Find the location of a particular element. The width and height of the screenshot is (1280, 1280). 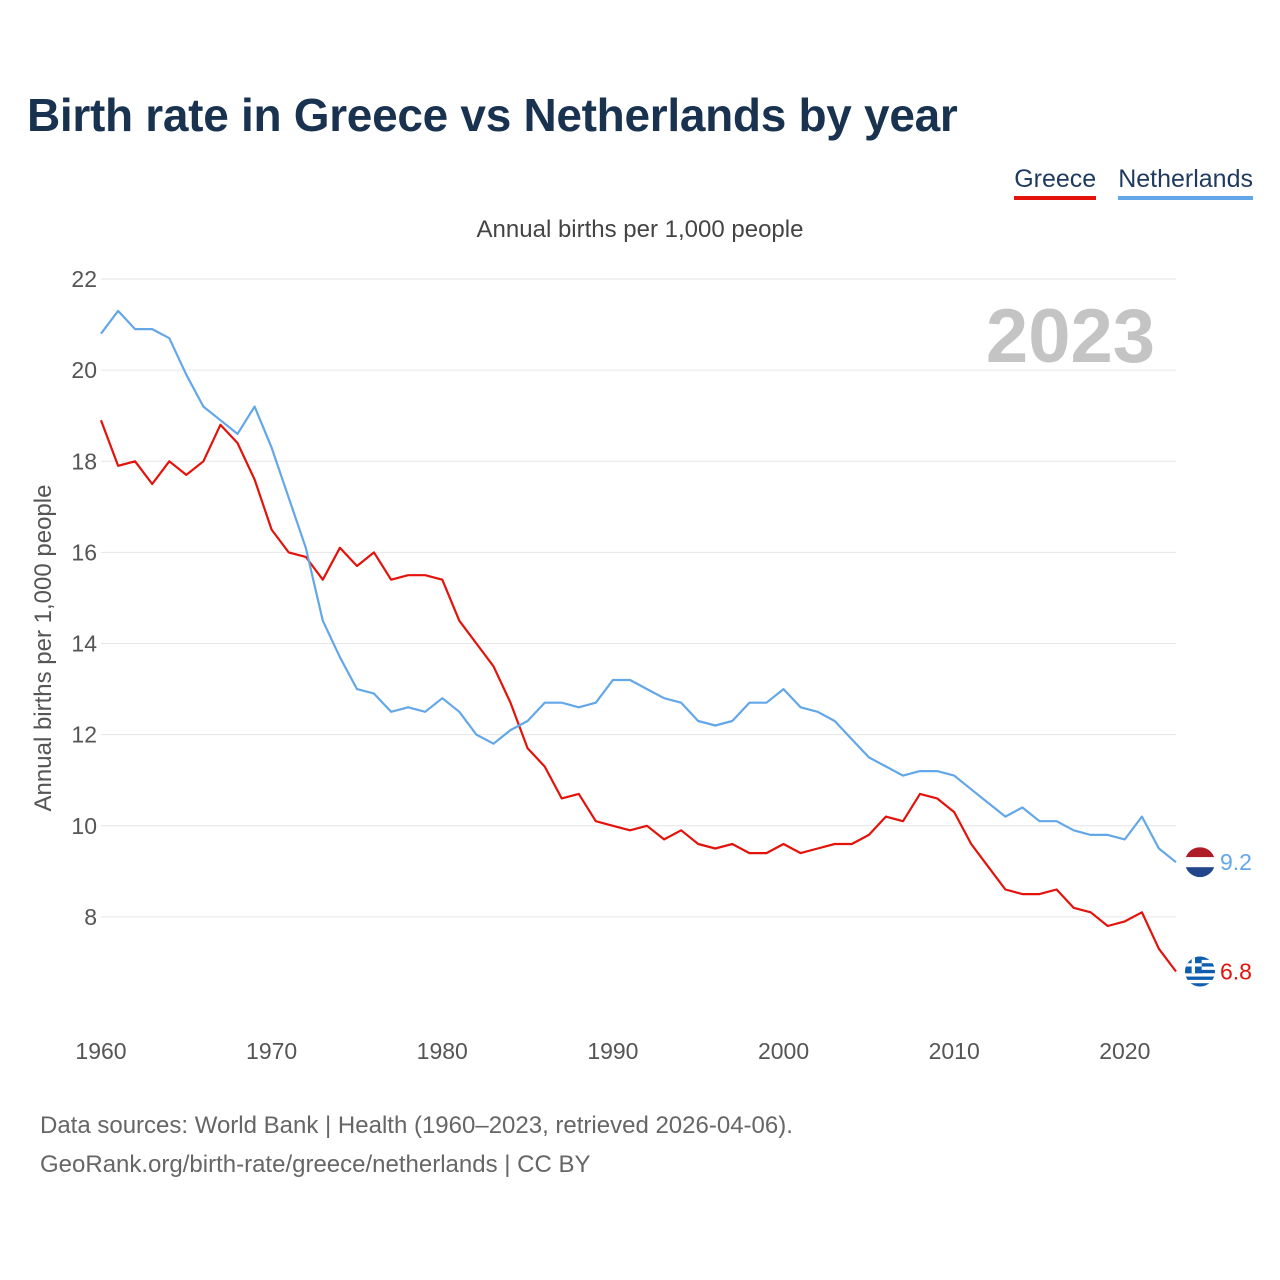

x-axis-ticks: 1960 1970 1980 1990 2000 2010 2020 is located at coordinates (612, 1051).